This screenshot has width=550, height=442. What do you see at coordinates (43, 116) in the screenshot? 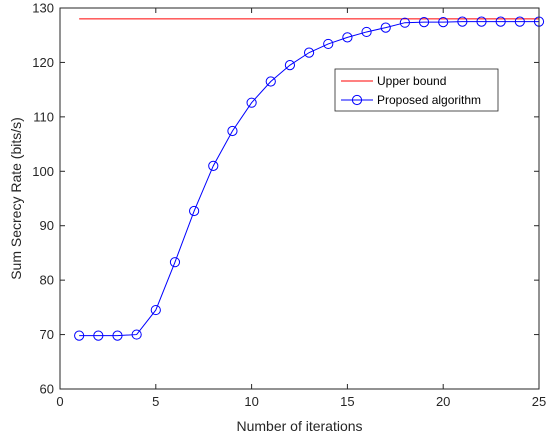
I see `y-tick-label: 110` at bounding box center [43, 116].